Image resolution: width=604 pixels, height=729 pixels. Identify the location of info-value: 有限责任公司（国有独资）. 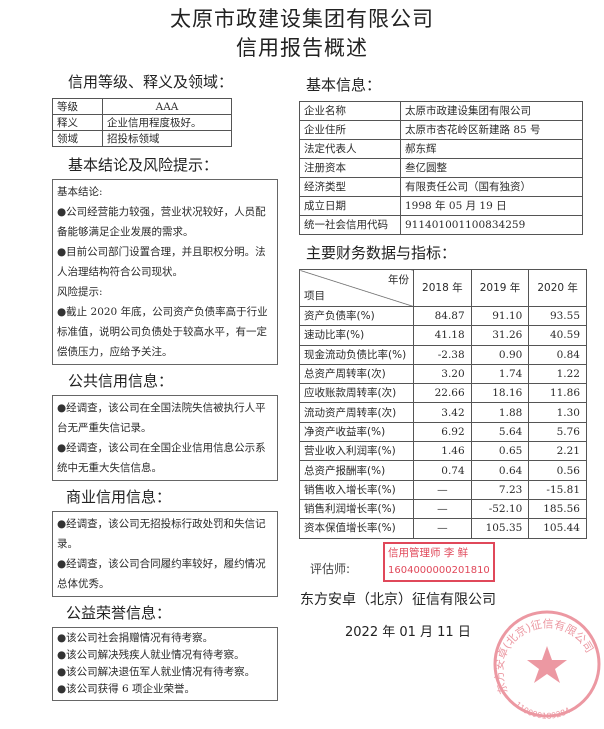
(491, 187).